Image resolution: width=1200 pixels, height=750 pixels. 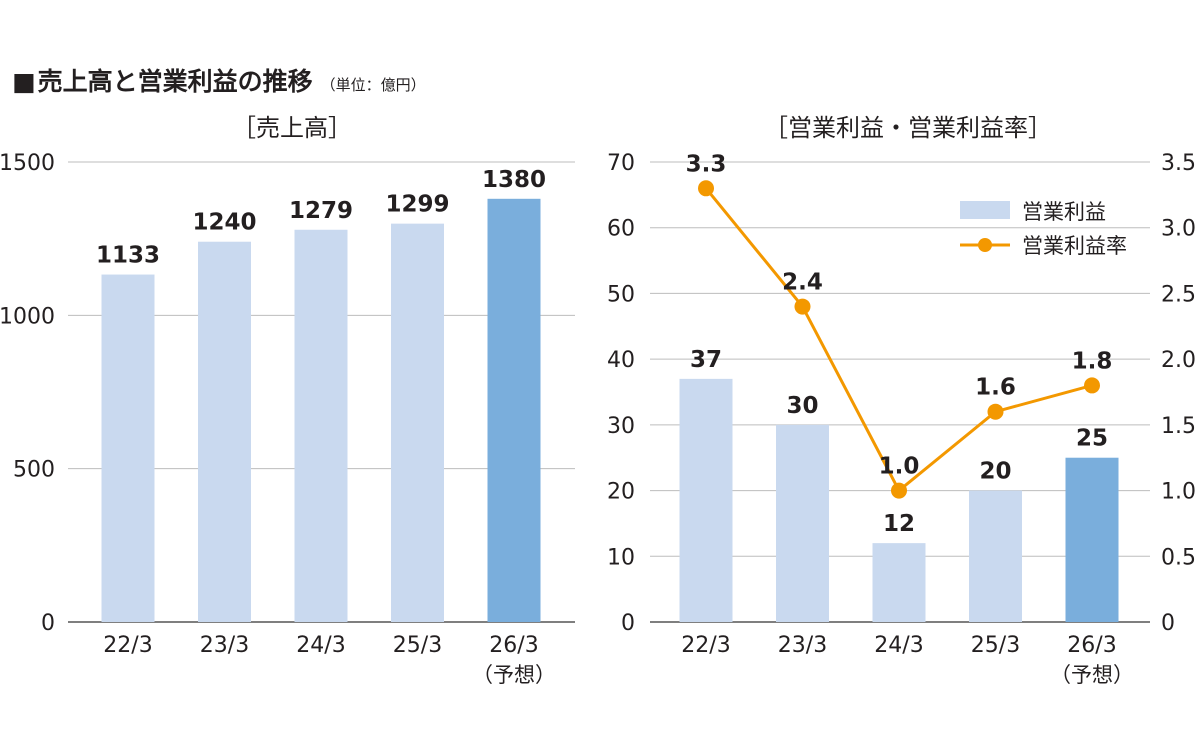 What do you see at coordinates (995, 472) in the screenshot?
I see `profit-value-label: 20` at bounding box center [995, 472].